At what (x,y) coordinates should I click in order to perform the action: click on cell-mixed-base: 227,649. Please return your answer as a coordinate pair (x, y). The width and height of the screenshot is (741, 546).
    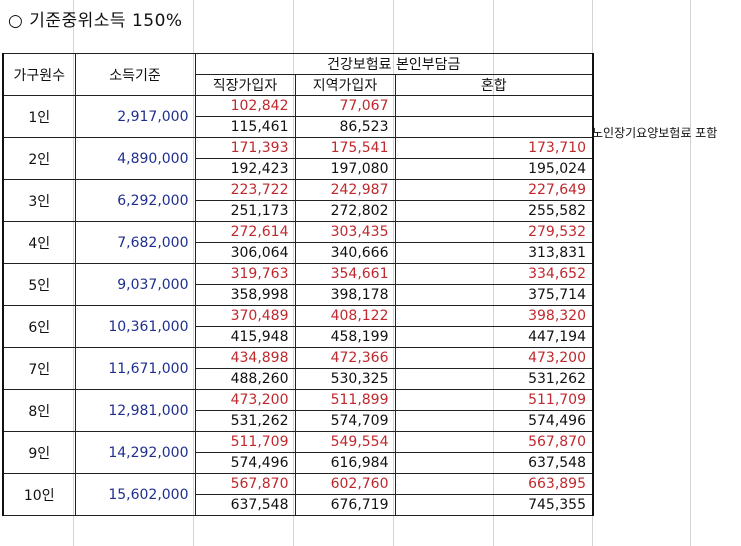
    Looking at the image, I should click on (494, 190).